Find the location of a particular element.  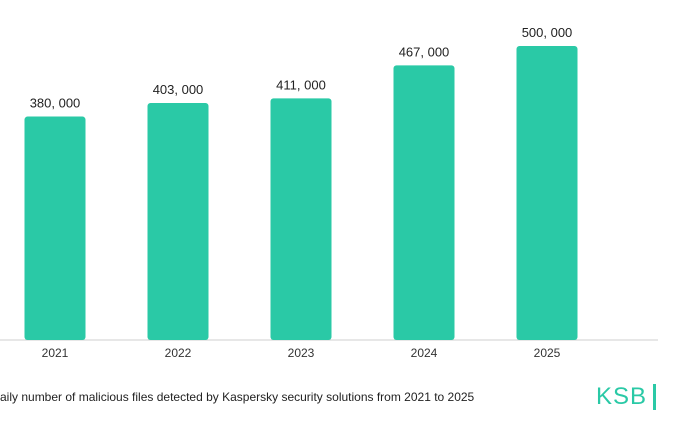

data-label-2022: 403, 000 is located at coordinates (178, 89).